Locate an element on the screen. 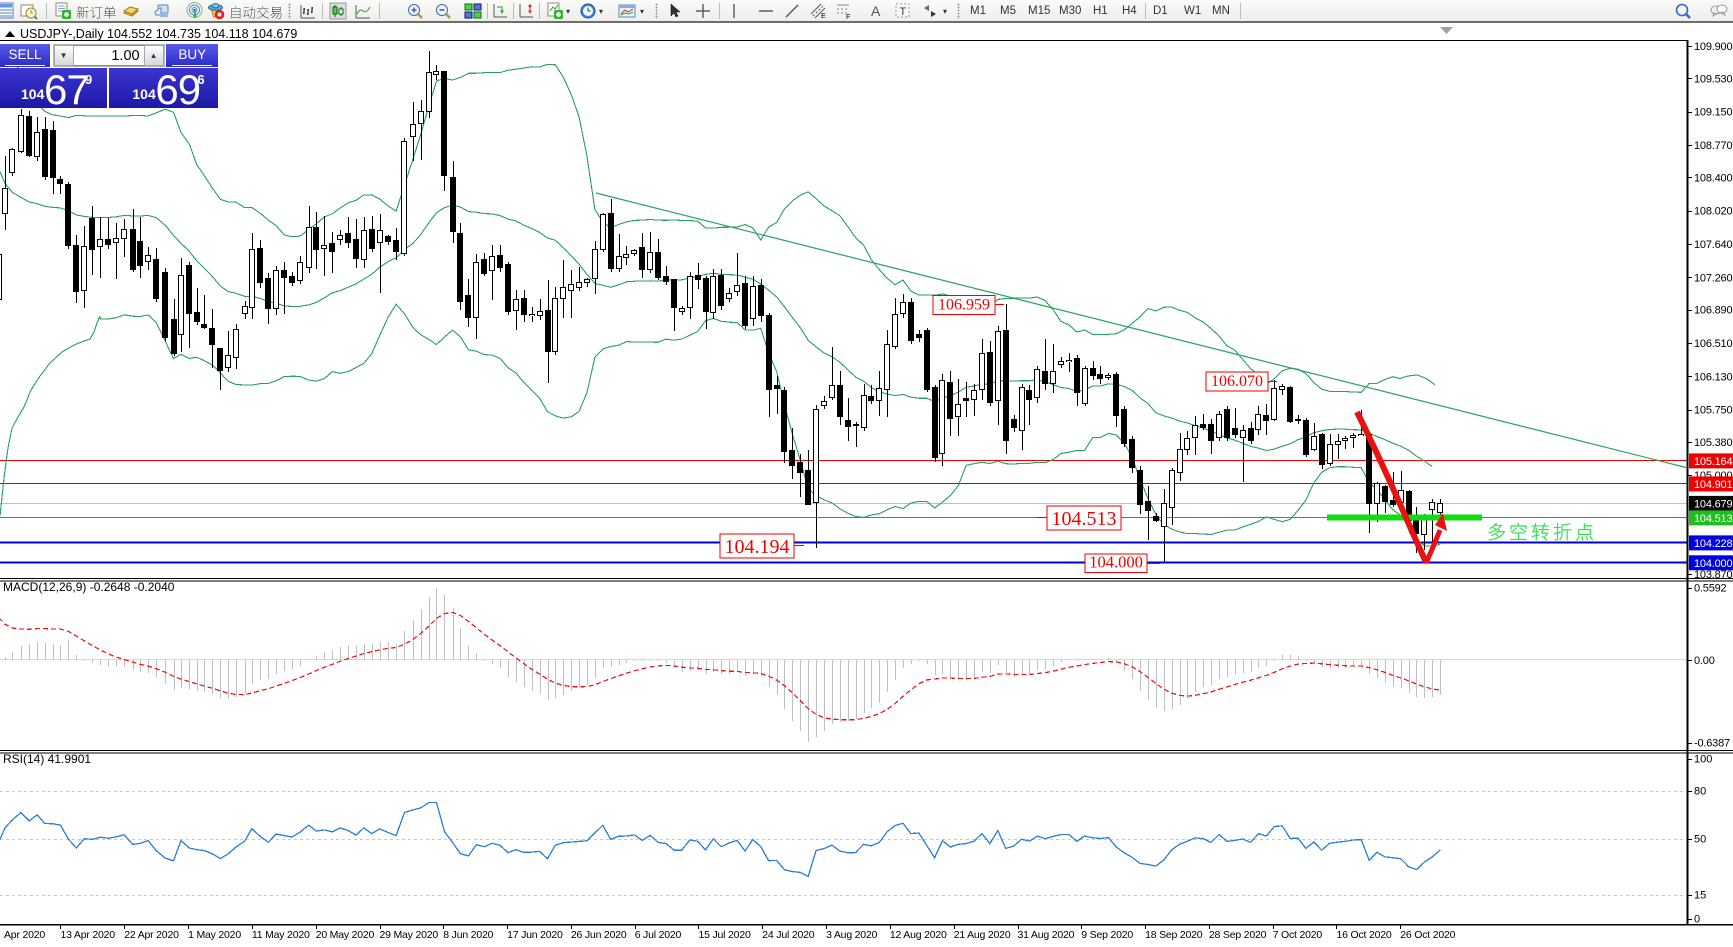 The image size is (1733, 947). svg-text: 0.00 is located at coordinates (1704, 661).